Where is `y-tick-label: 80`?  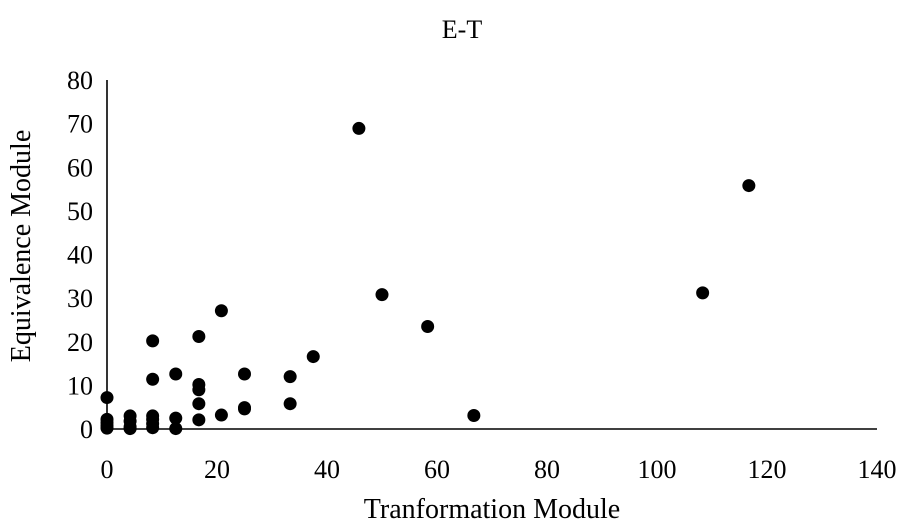
y-tick-label: 80 is located at coordinates (80, 80).